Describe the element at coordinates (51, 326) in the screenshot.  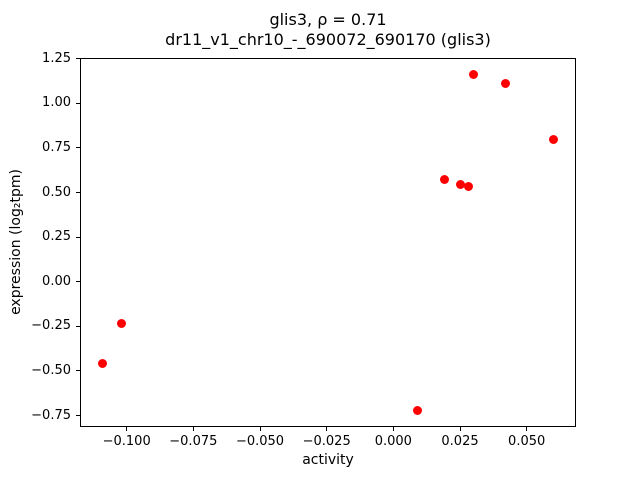
I see `y-tick-label: −0.25` at that location.